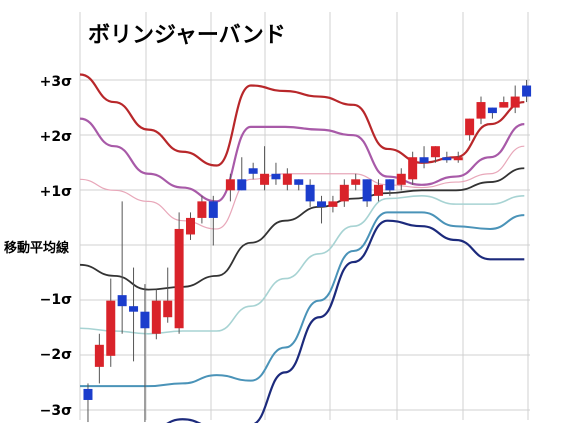 The width and height of the screenshot is (567, 427). What do you see at coordinates (56, 82) in the screenshot?
I see `sigma-label: +3σ` at bounding box center [56, 82].